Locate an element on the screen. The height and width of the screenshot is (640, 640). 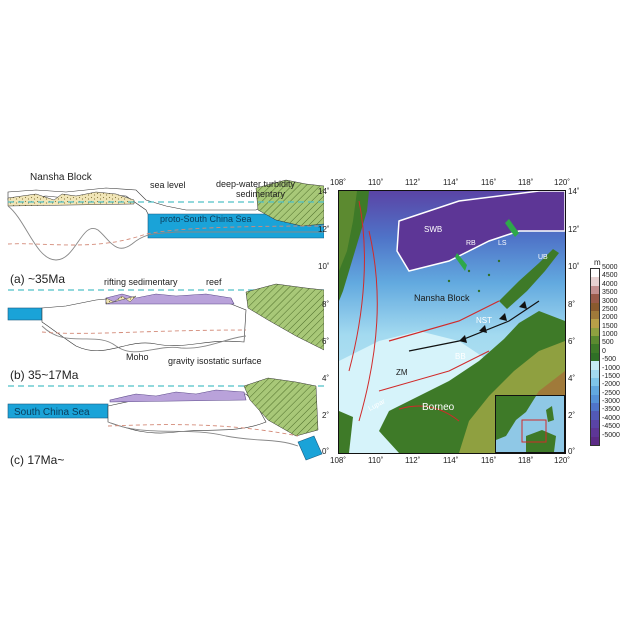
colorbar-tick: 3500 is located at coordinates (610, 293).